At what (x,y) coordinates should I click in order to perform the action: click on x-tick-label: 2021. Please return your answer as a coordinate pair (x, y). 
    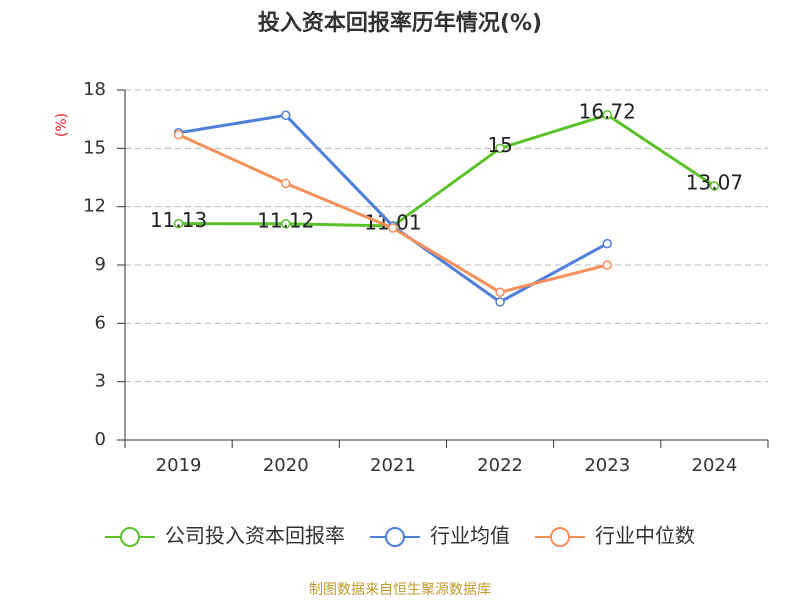
    Looking at the image, I should click on (393, 465).